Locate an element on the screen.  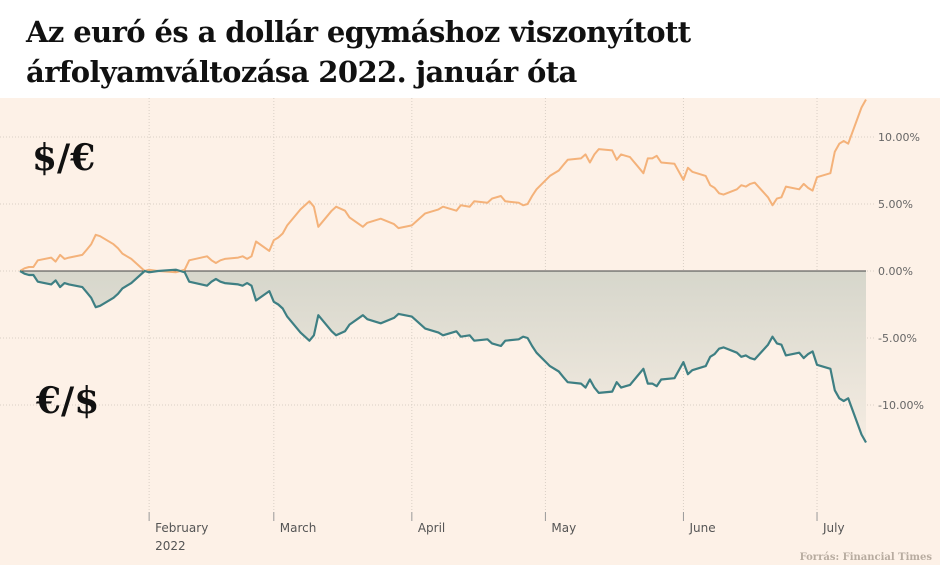
y-tick-label: -5.00% is located at coordinates (897, 338).